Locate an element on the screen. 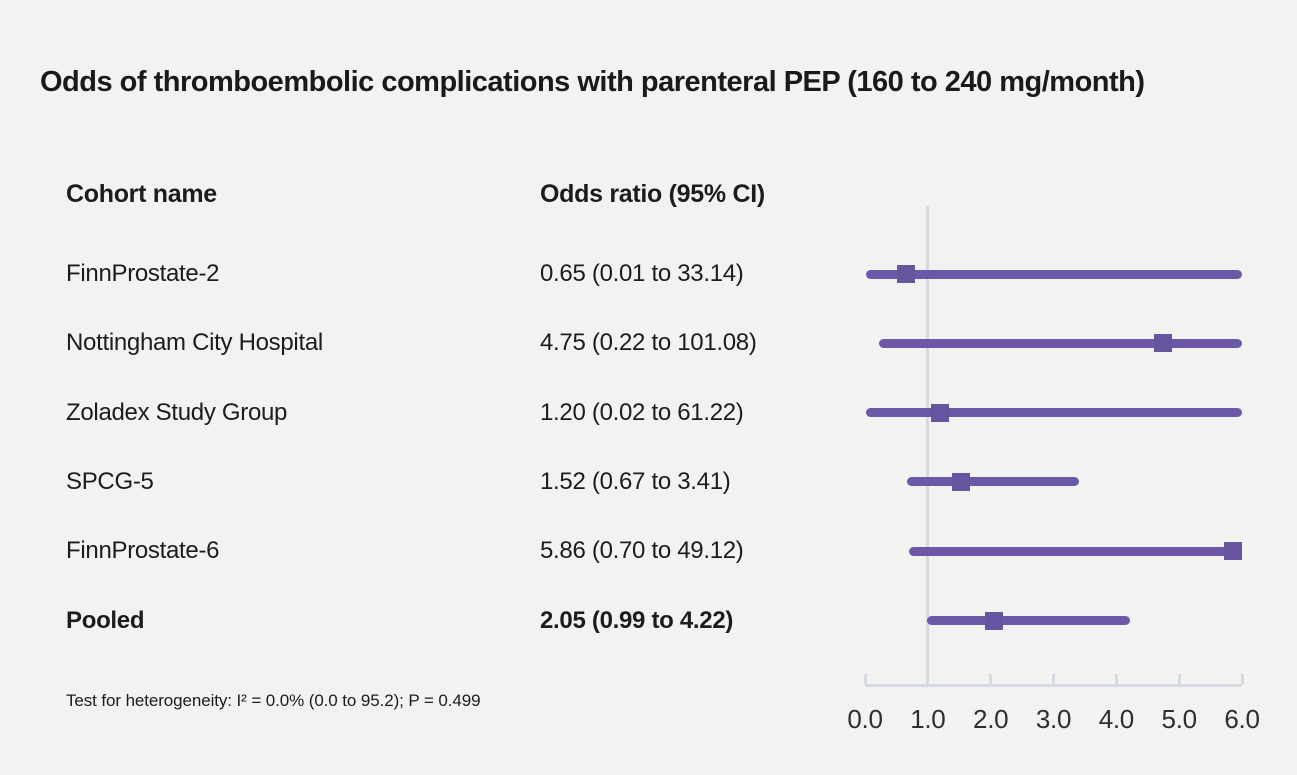  odds-ratio-value: 4.75 (0.22 to 101.08) is located at coordinates (648, 343).